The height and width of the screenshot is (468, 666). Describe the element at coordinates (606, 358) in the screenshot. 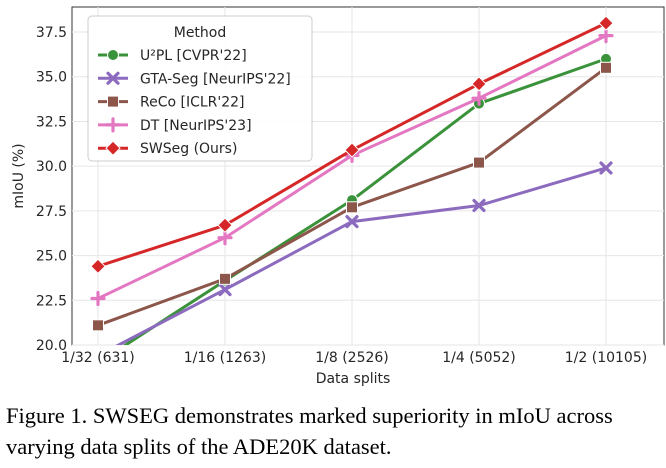

I see `x-tick-label: 1/2 (10105)` at that location.